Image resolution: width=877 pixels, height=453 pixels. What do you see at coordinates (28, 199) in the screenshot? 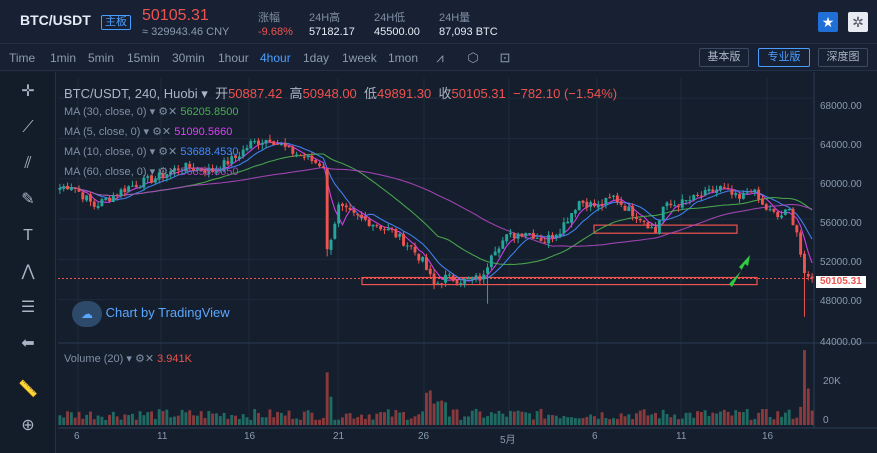
I see `brush-icon: ✎` at bounding box center [28, 199].